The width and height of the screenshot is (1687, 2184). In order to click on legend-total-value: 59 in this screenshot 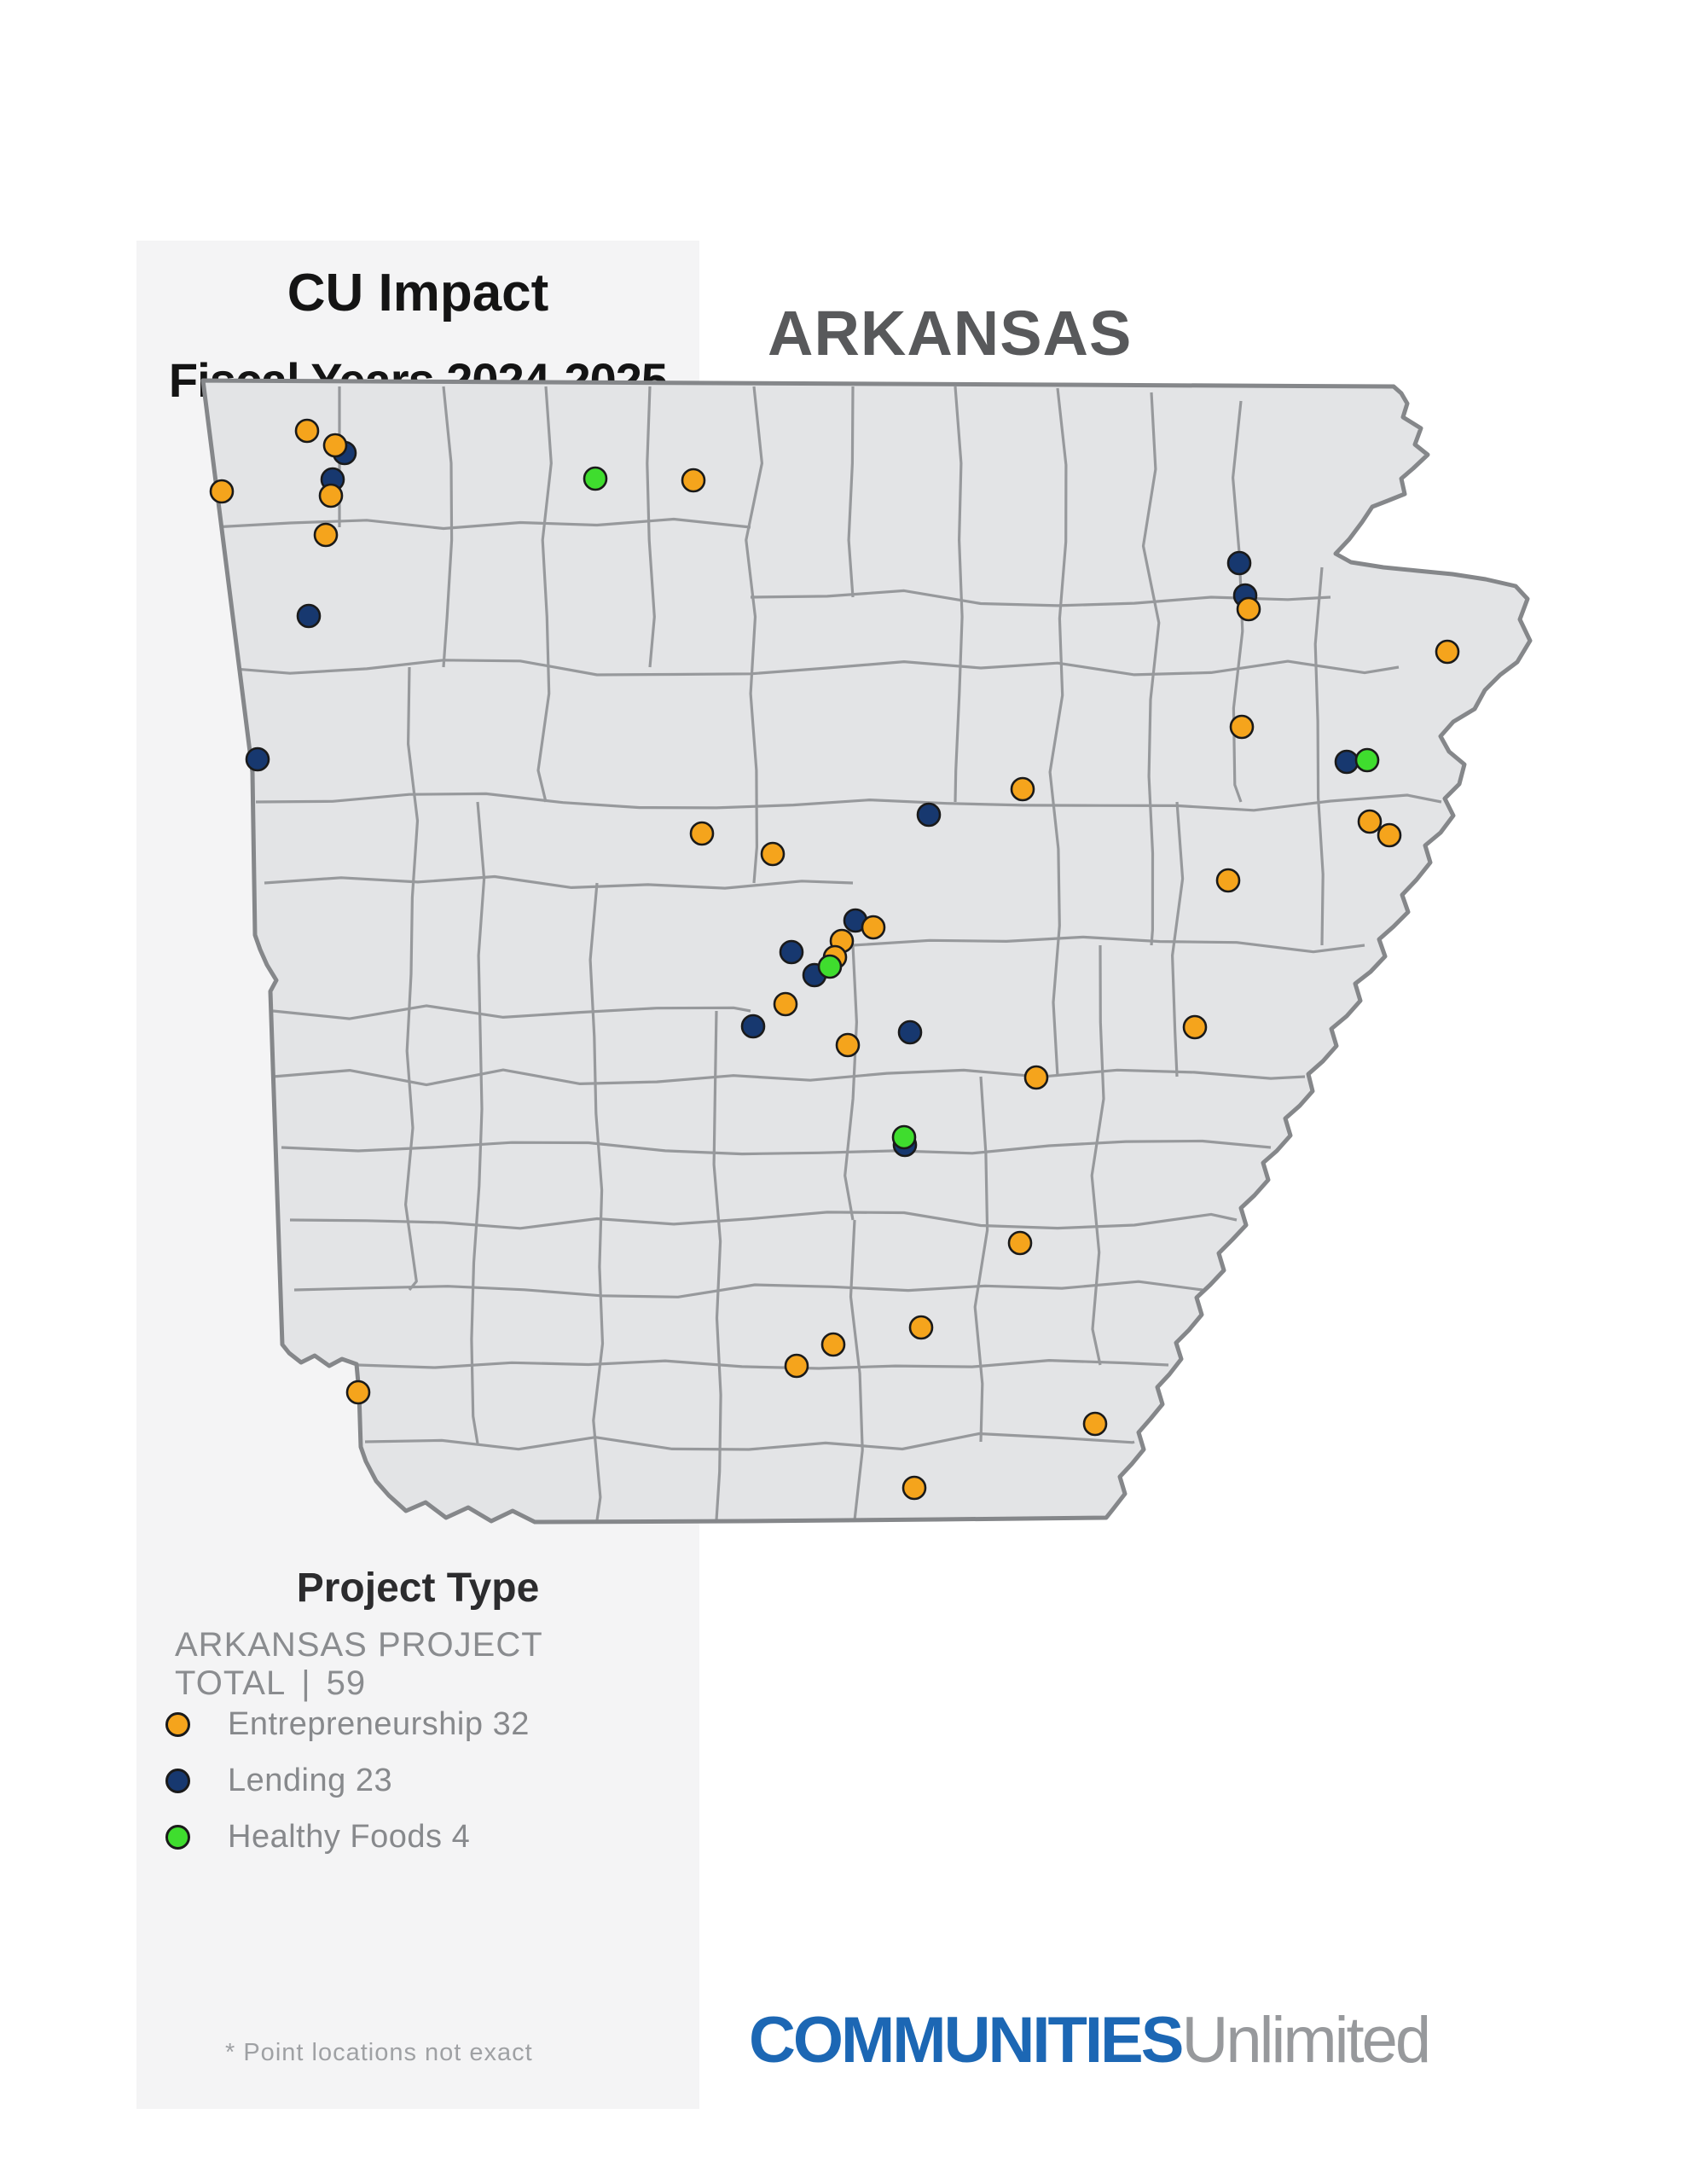, I will do `click(346, 1683)`.